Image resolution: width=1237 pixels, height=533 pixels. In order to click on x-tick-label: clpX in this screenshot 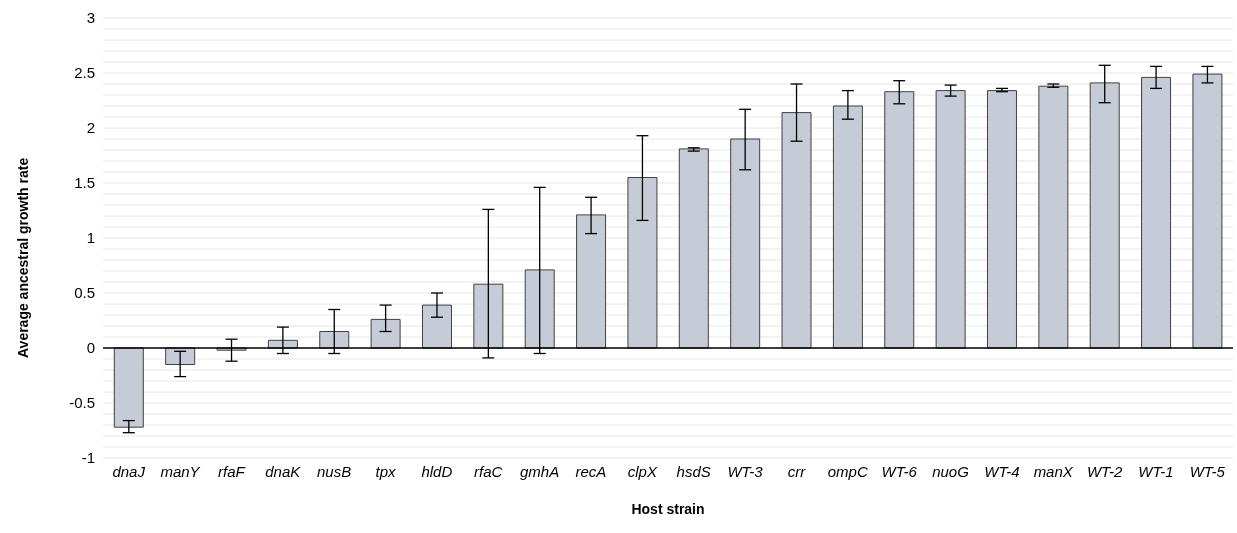, I will do `click(642, 471)`.